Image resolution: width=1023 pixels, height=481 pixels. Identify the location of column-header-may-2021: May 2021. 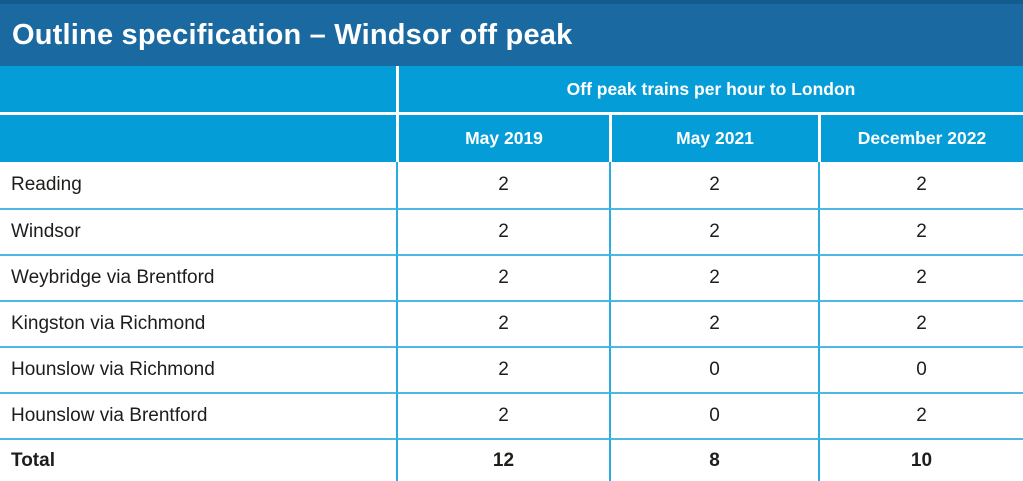
(713, 138).